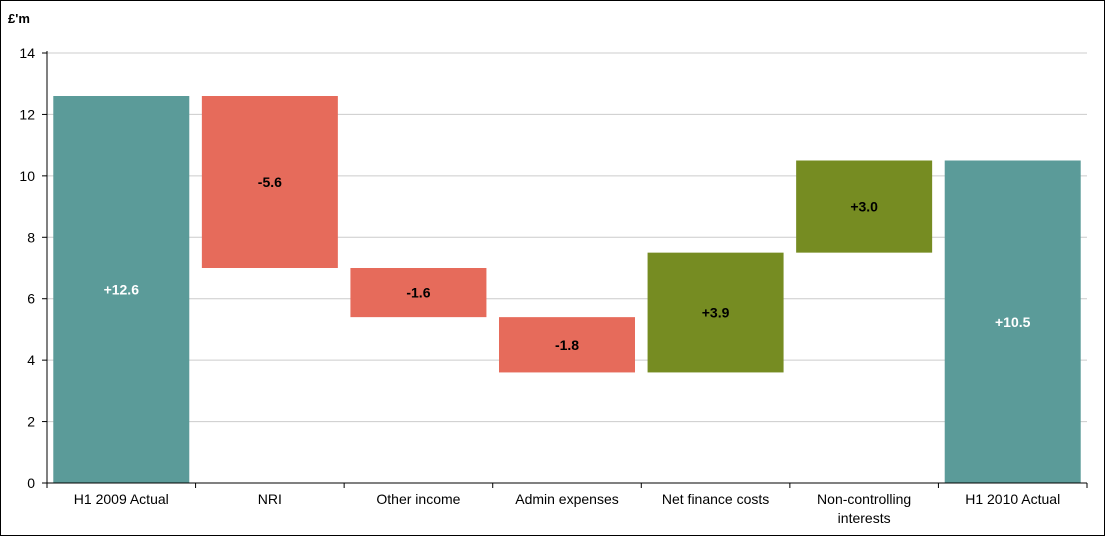 This screenshot has height=537, width=1106. I want to click on data-label: -5.6, so click(270, 182).